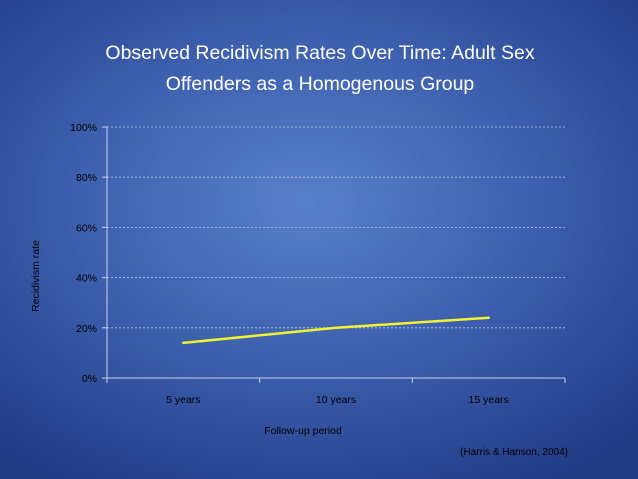 The height and width of the screenshot is (479, 638). Describe the element at coordinates (36, 276) in the screenshot. I see `y-axis-label: Recidivism rate` at that location.